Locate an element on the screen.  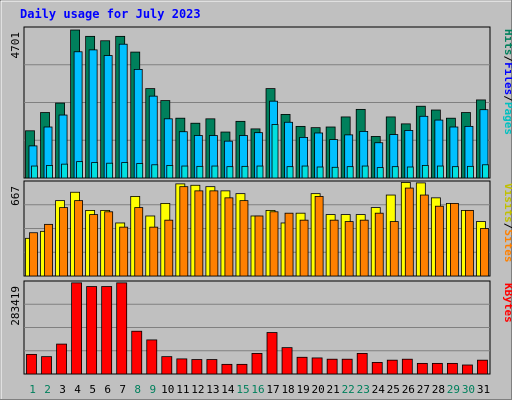
legend-hits-files-pages: Hits/Files/Pages is located at coordinates (507, 82).